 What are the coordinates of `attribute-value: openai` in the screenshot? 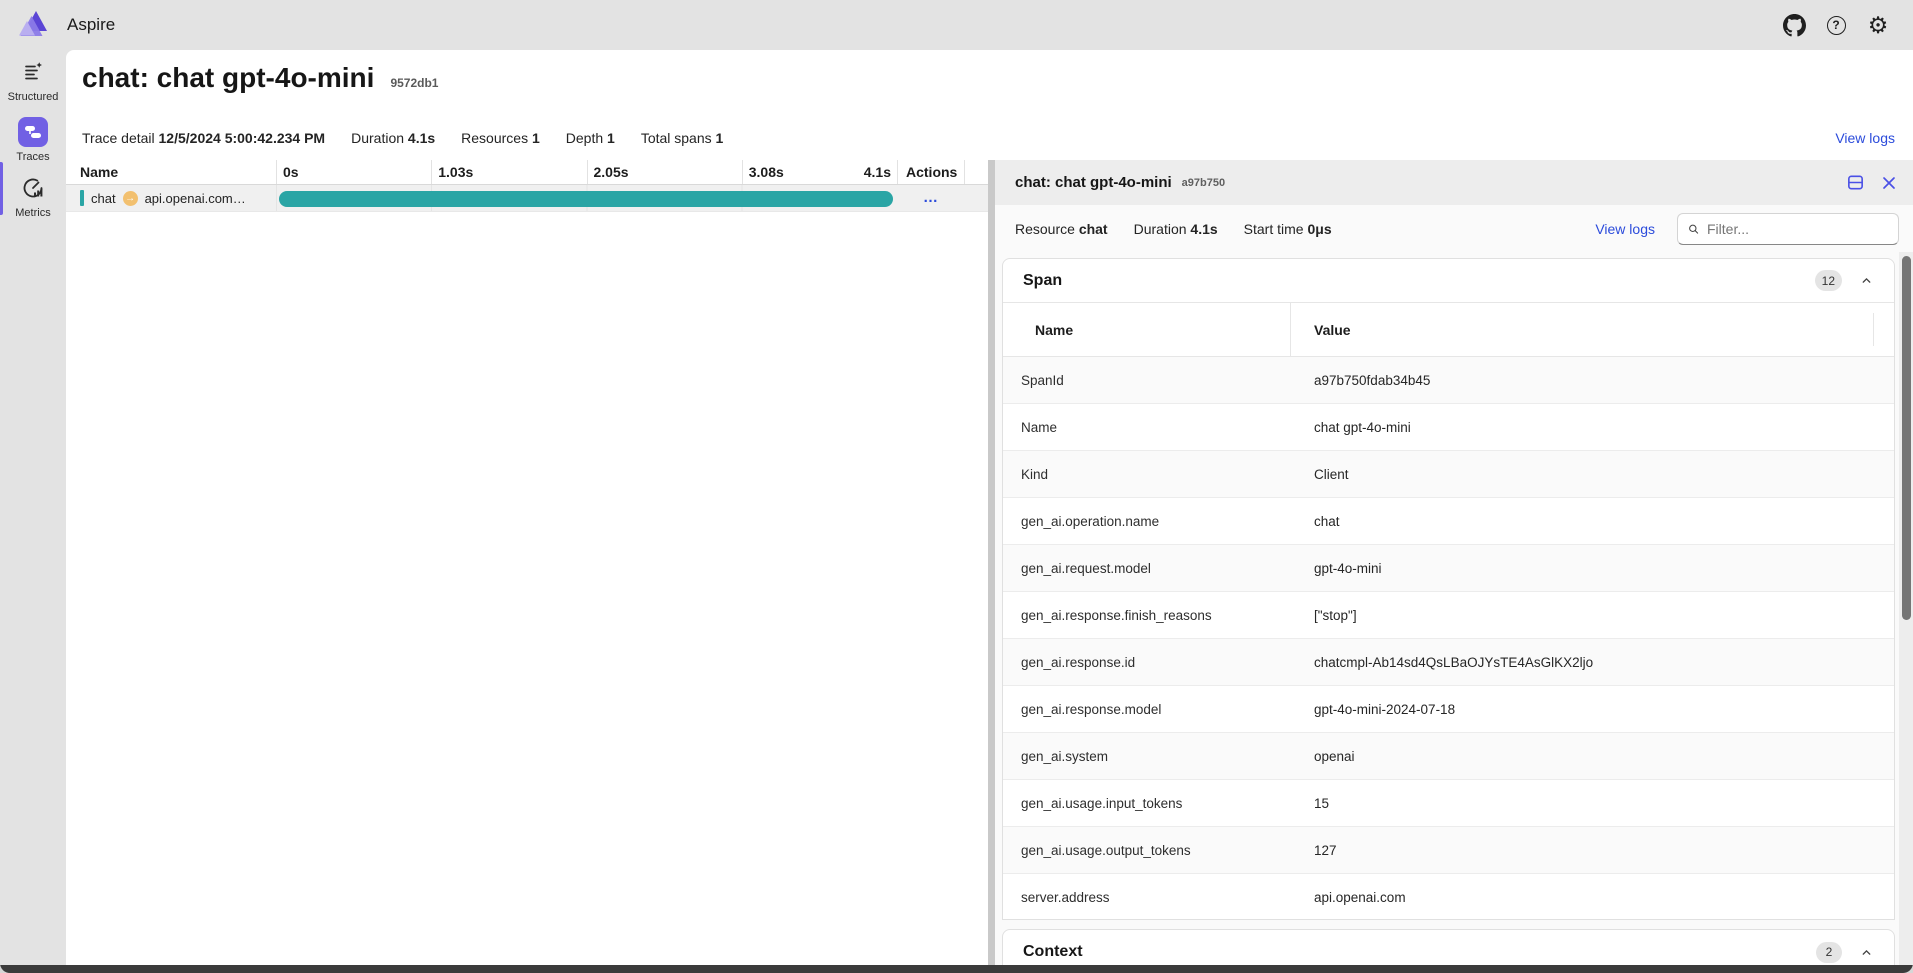 It's located at (1334, 756).